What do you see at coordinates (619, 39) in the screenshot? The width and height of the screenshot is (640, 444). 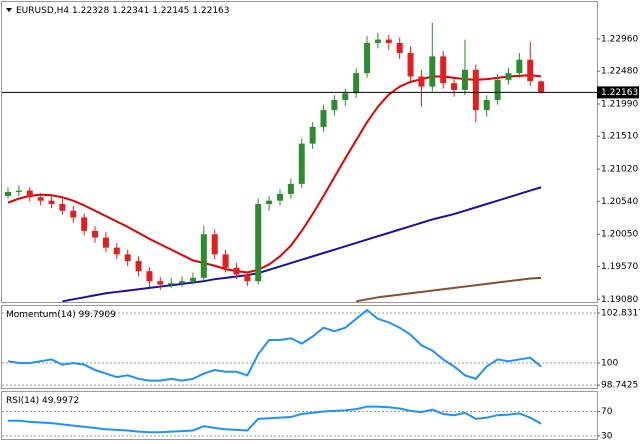 I see `y-tick-label: 1.22960` at bounding box center [619, 39].